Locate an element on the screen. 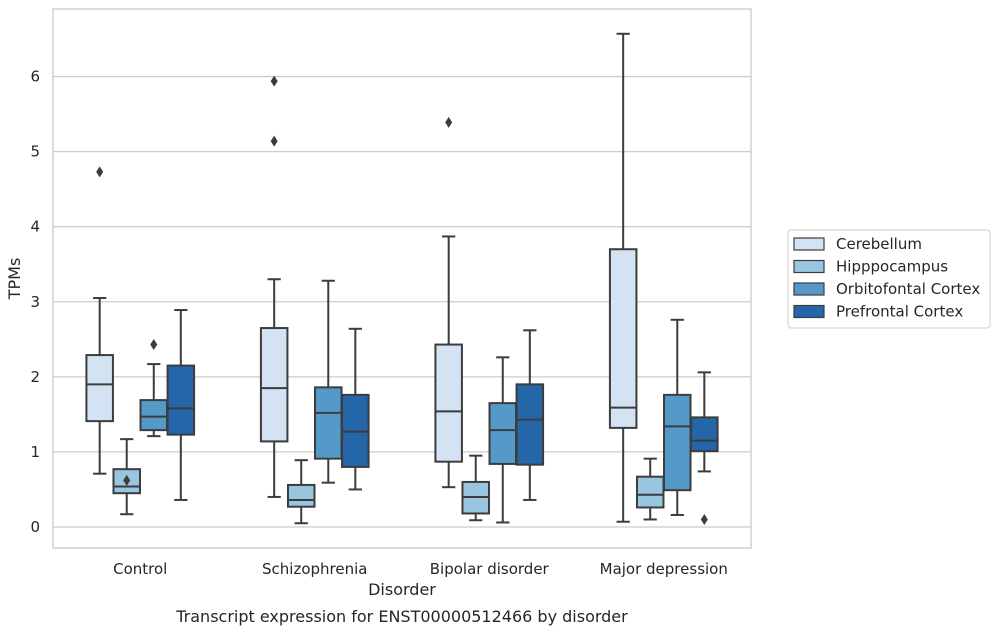 The image size is (999, 634). x-tick-label: Schizophrenia is located at coordinates (314, 569).